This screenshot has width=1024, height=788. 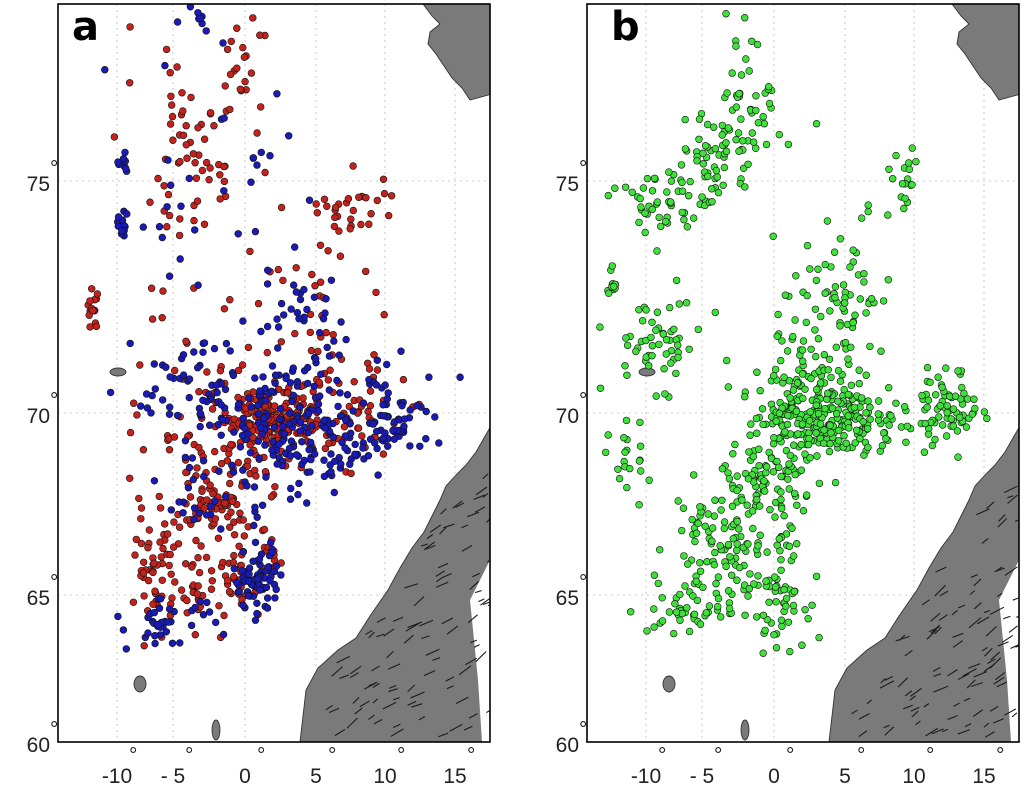 I want to click on x-tick-label: -10, so click(x=117, y=776).